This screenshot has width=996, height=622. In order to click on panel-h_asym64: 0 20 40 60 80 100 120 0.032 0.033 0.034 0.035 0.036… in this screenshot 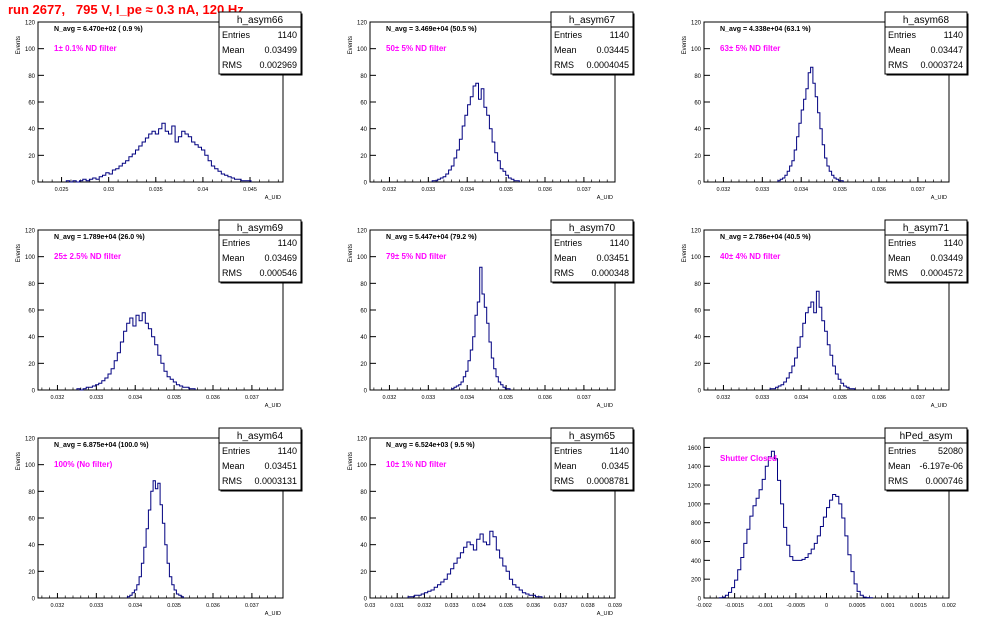, I will do `click(159, 522)`.